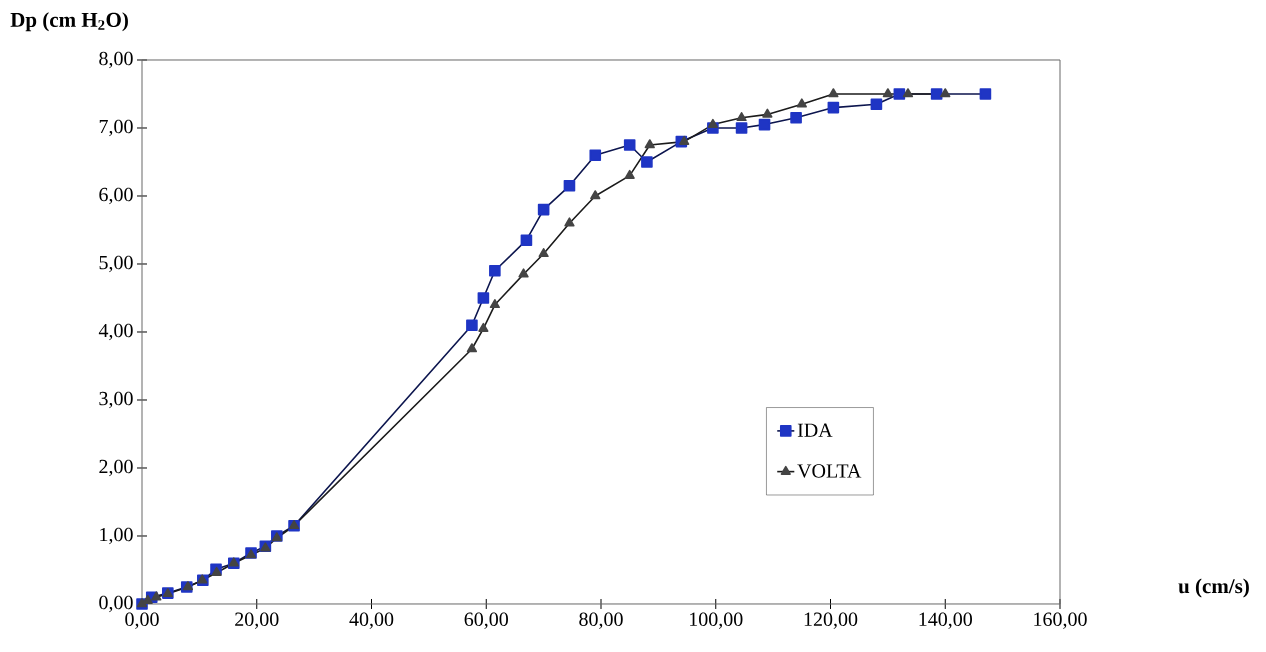  I want to click on x-tick-label: 120,00, so click(831, 620).